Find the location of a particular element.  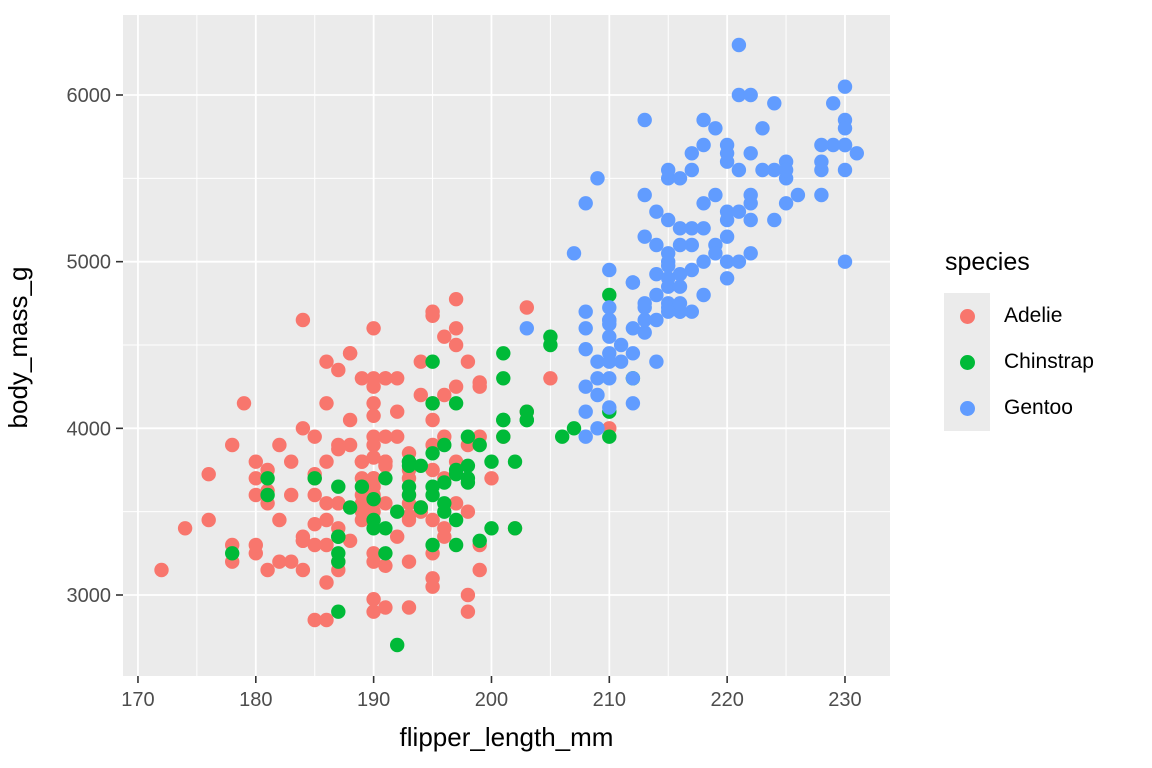

x-tick-label: 170 is located at coordinates (137, 700).